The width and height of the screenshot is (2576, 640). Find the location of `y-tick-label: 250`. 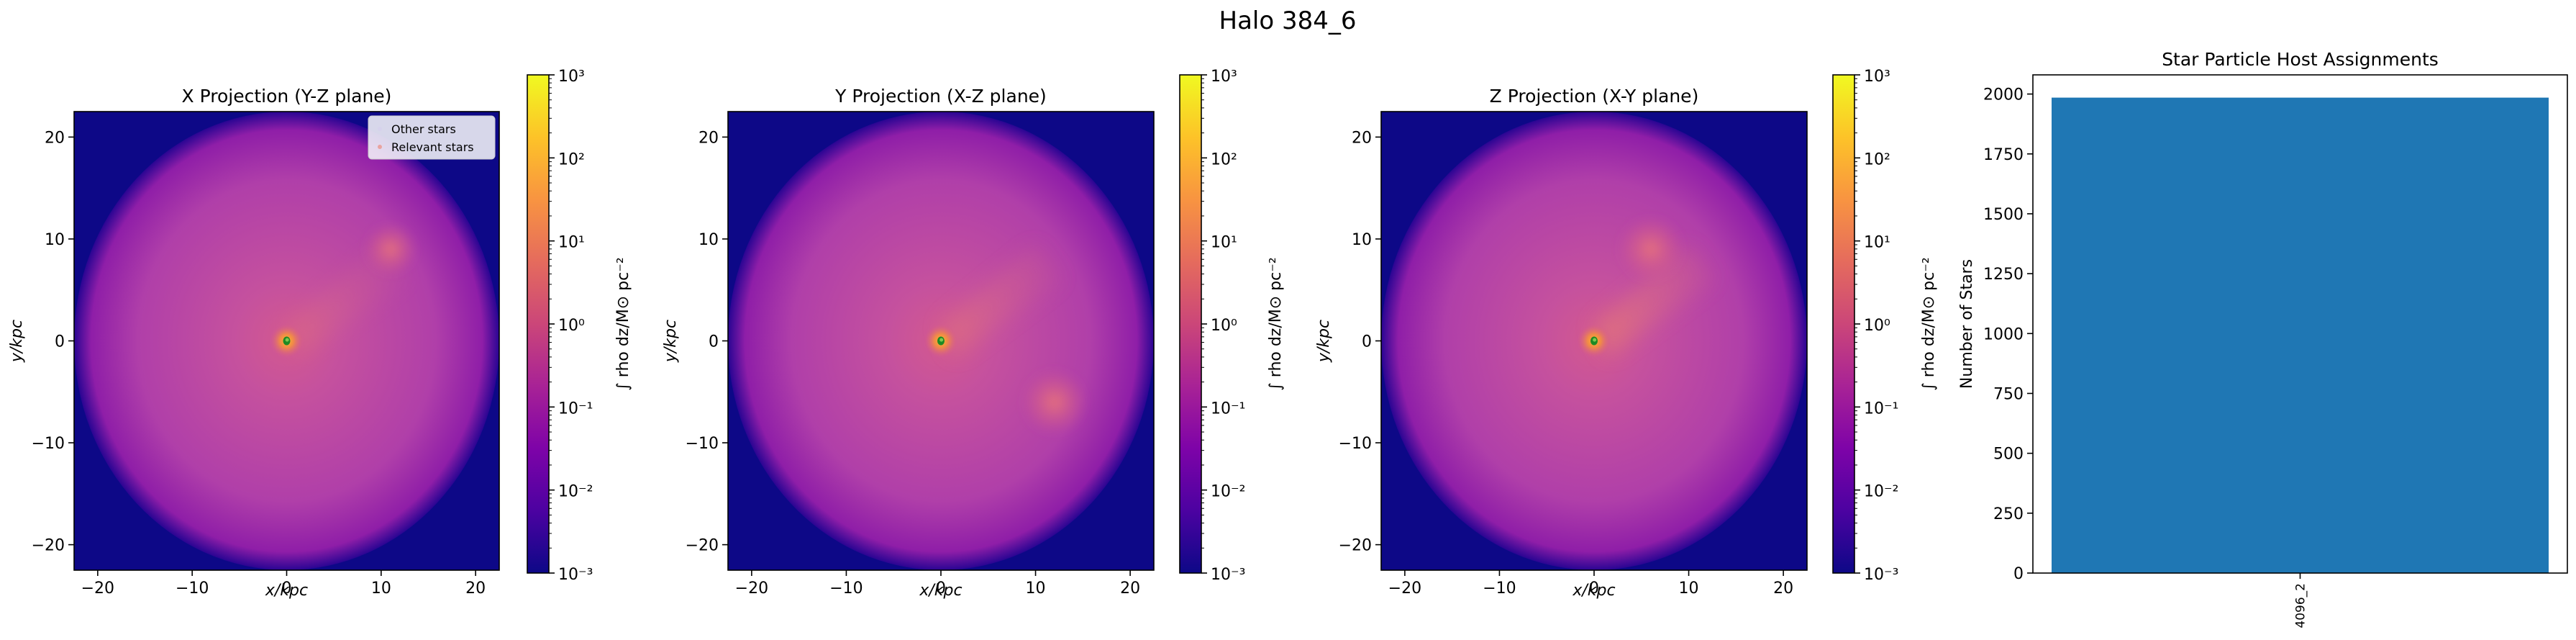

y-tick-label: 250 is located at coordinates (2008, 514).